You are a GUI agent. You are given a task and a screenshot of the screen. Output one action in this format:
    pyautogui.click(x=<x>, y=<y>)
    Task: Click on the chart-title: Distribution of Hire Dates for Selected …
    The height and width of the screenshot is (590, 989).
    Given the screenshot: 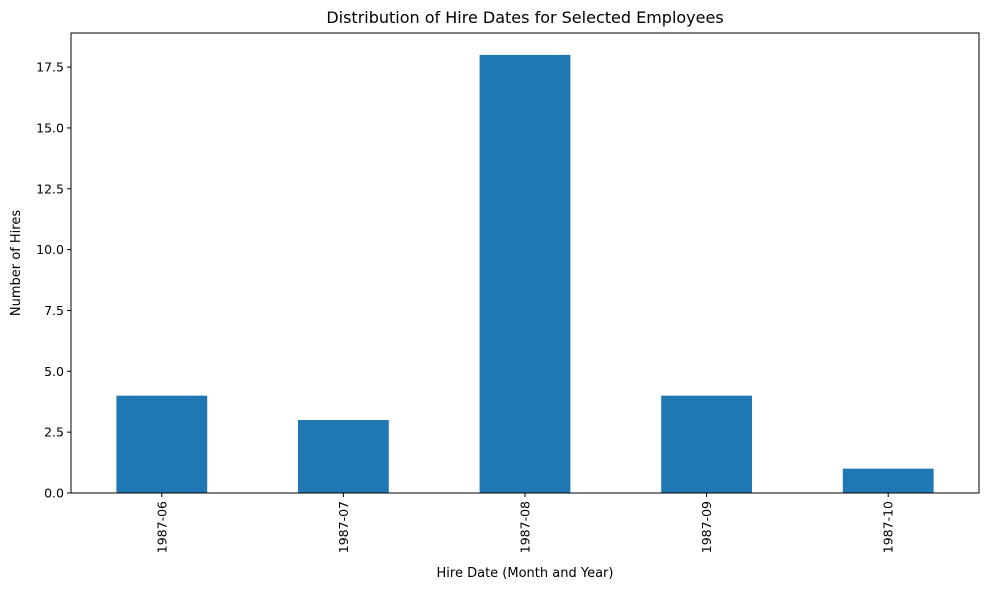 What is the action you would take?
    pyautogui.click(x=524, y=17)
    